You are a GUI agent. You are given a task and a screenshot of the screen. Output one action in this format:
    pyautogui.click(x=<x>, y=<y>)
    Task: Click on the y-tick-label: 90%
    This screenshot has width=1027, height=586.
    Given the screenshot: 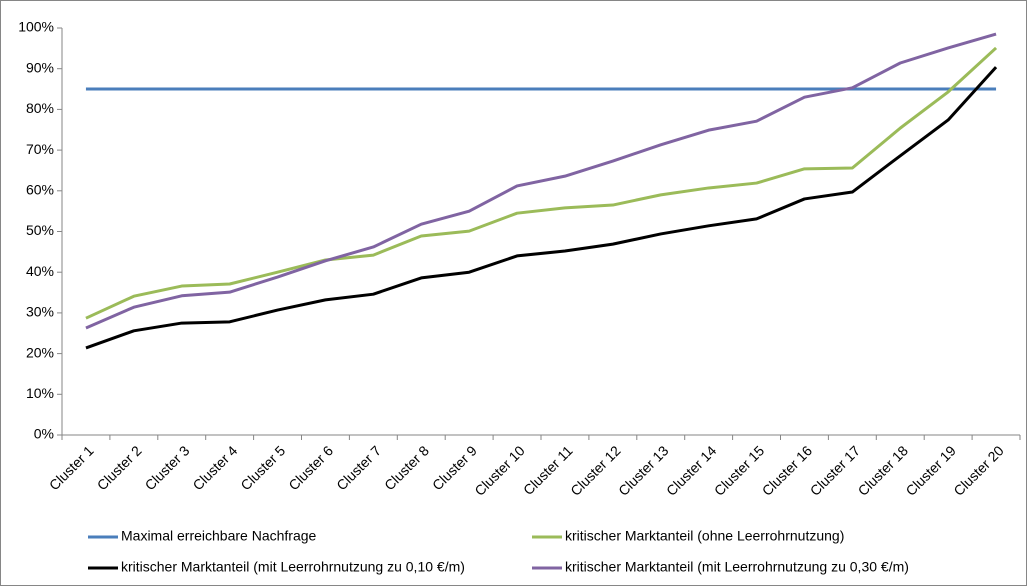 What is the action you would take?
    pyautogui.click(x=40, y=67)
    